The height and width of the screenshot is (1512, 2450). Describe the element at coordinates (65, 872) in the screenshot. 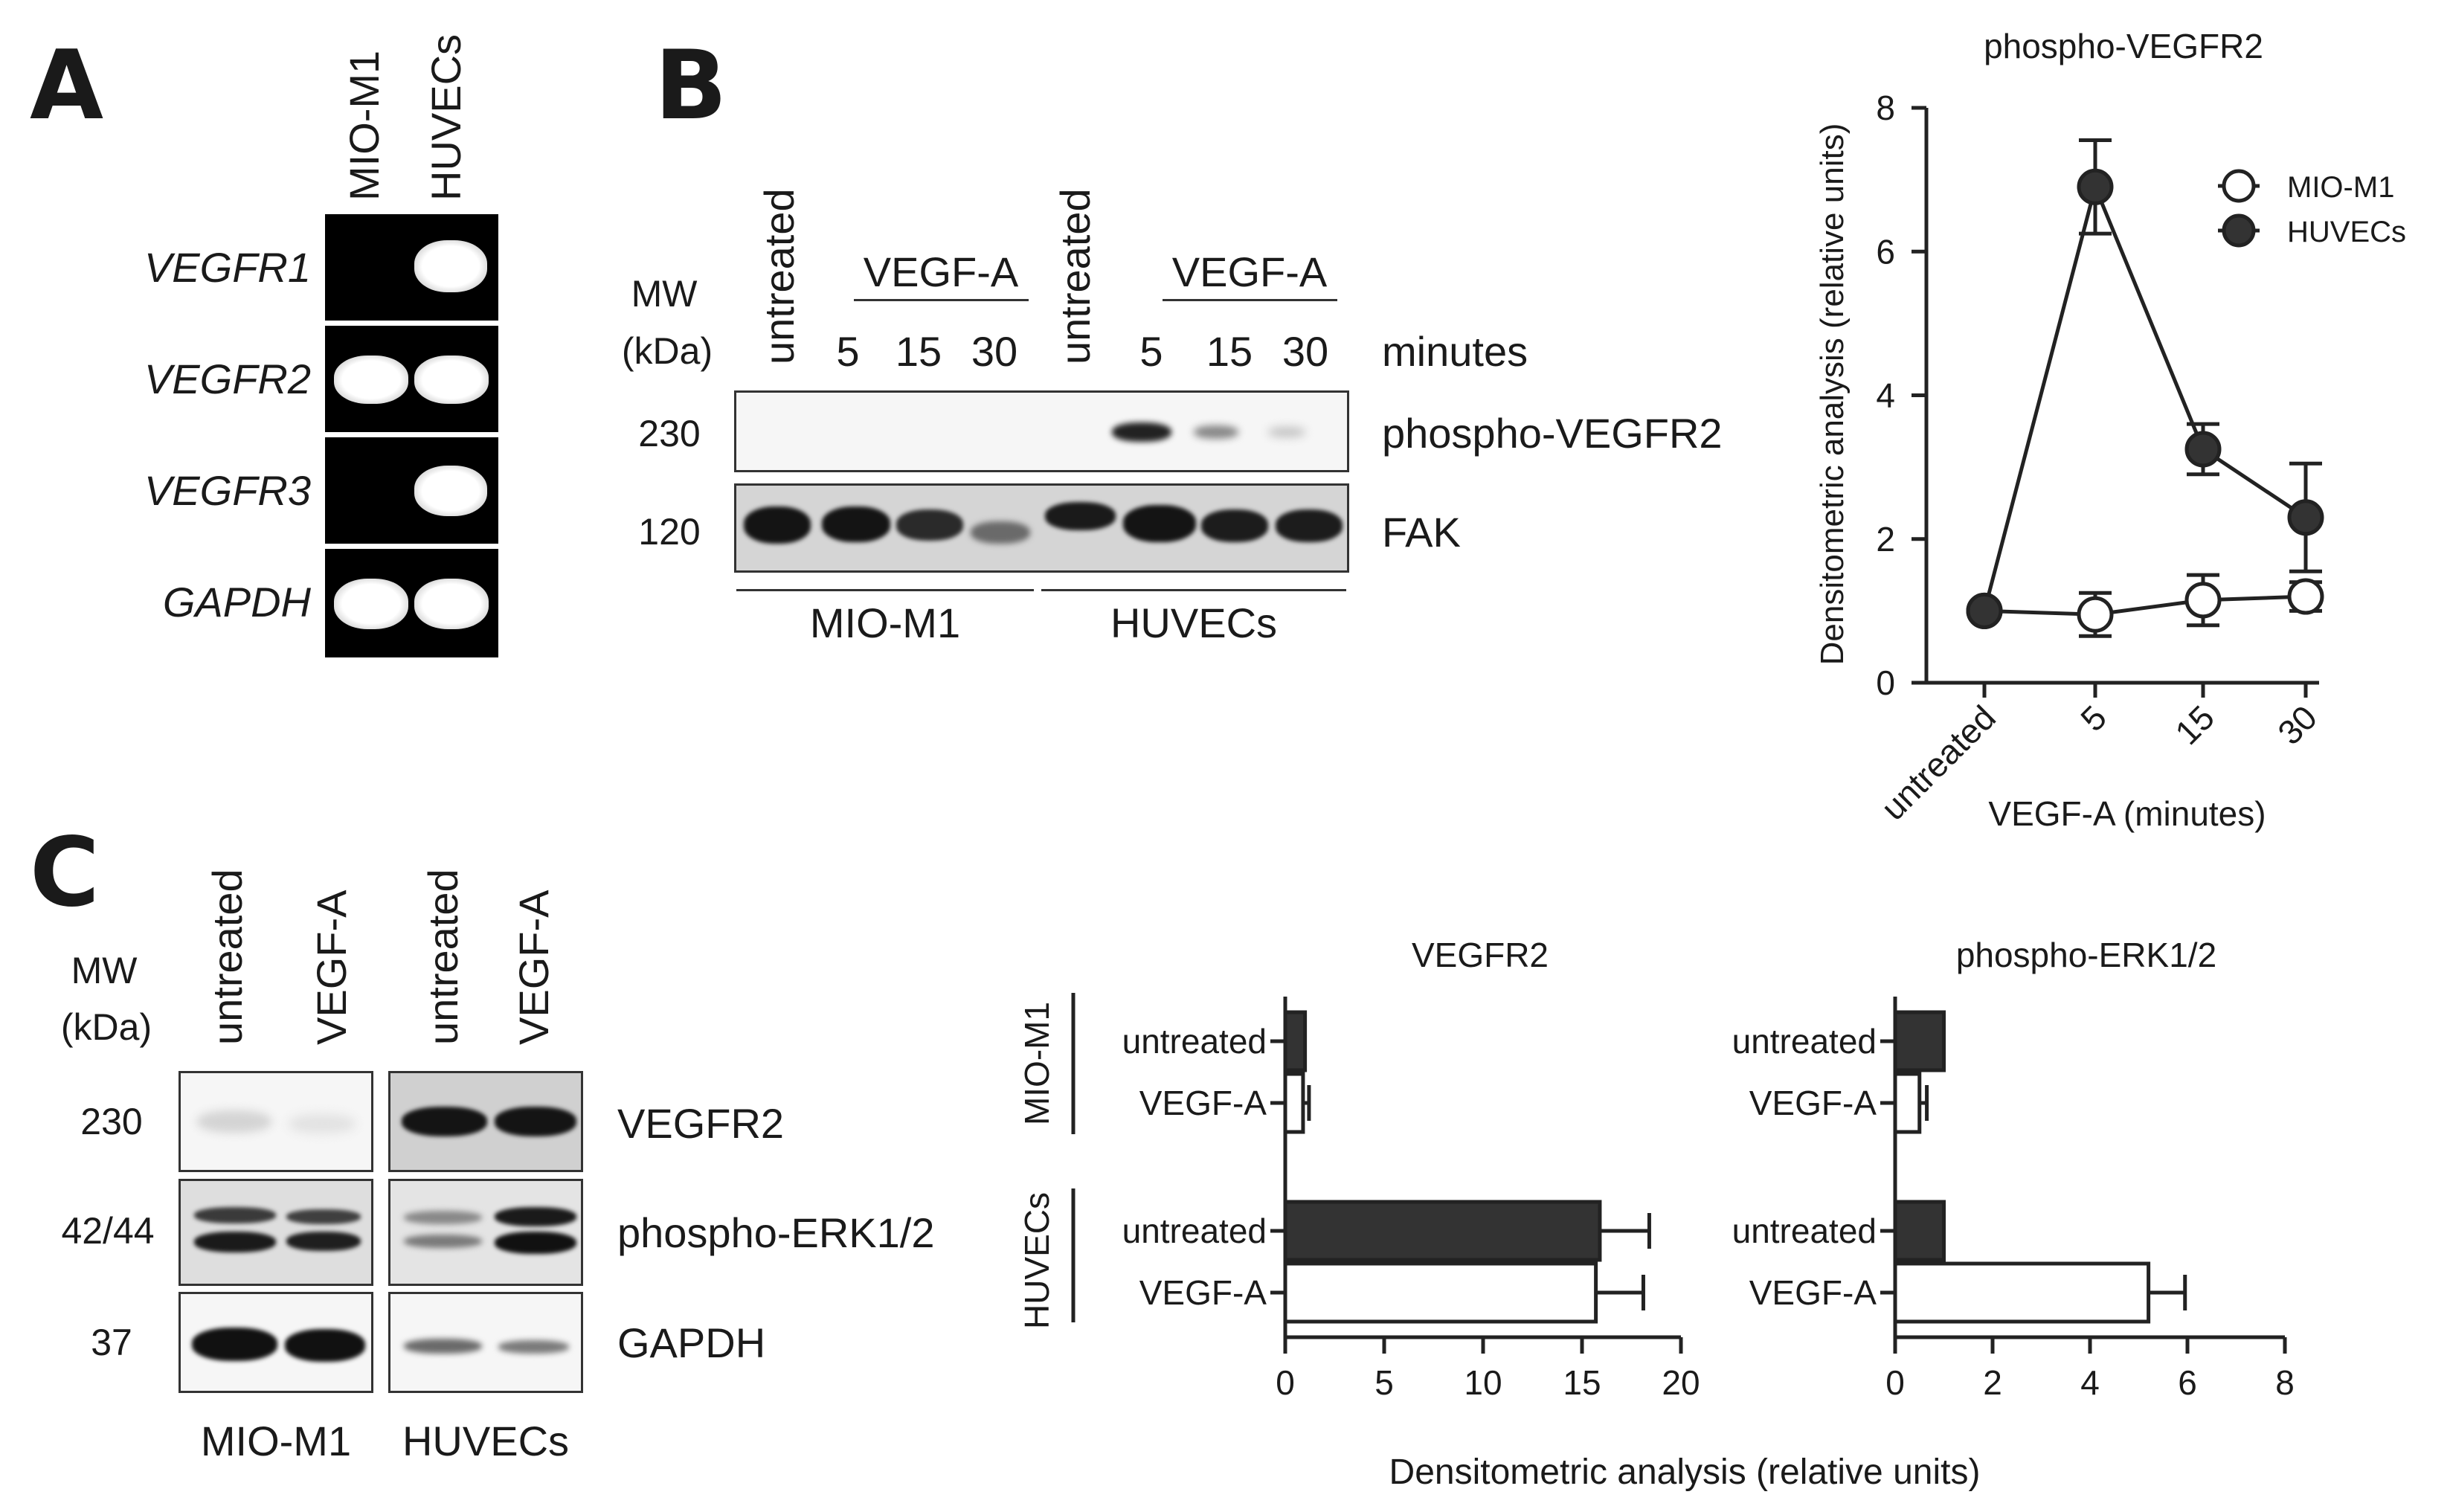

I see `panel-c-letter: C` at that location.